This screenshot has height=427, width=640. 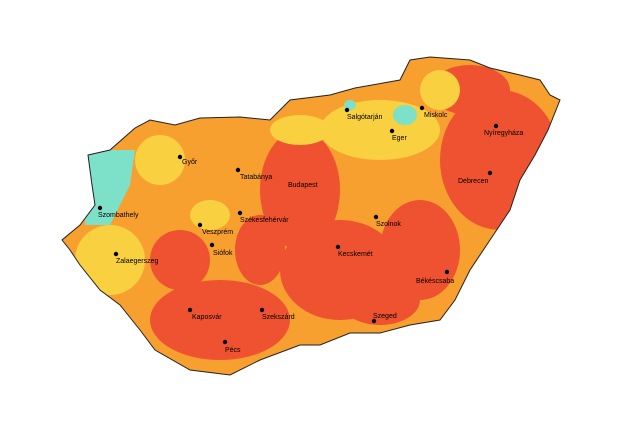 I want to click on city-label: Székesfehérvár, so click(x=264, y=220).